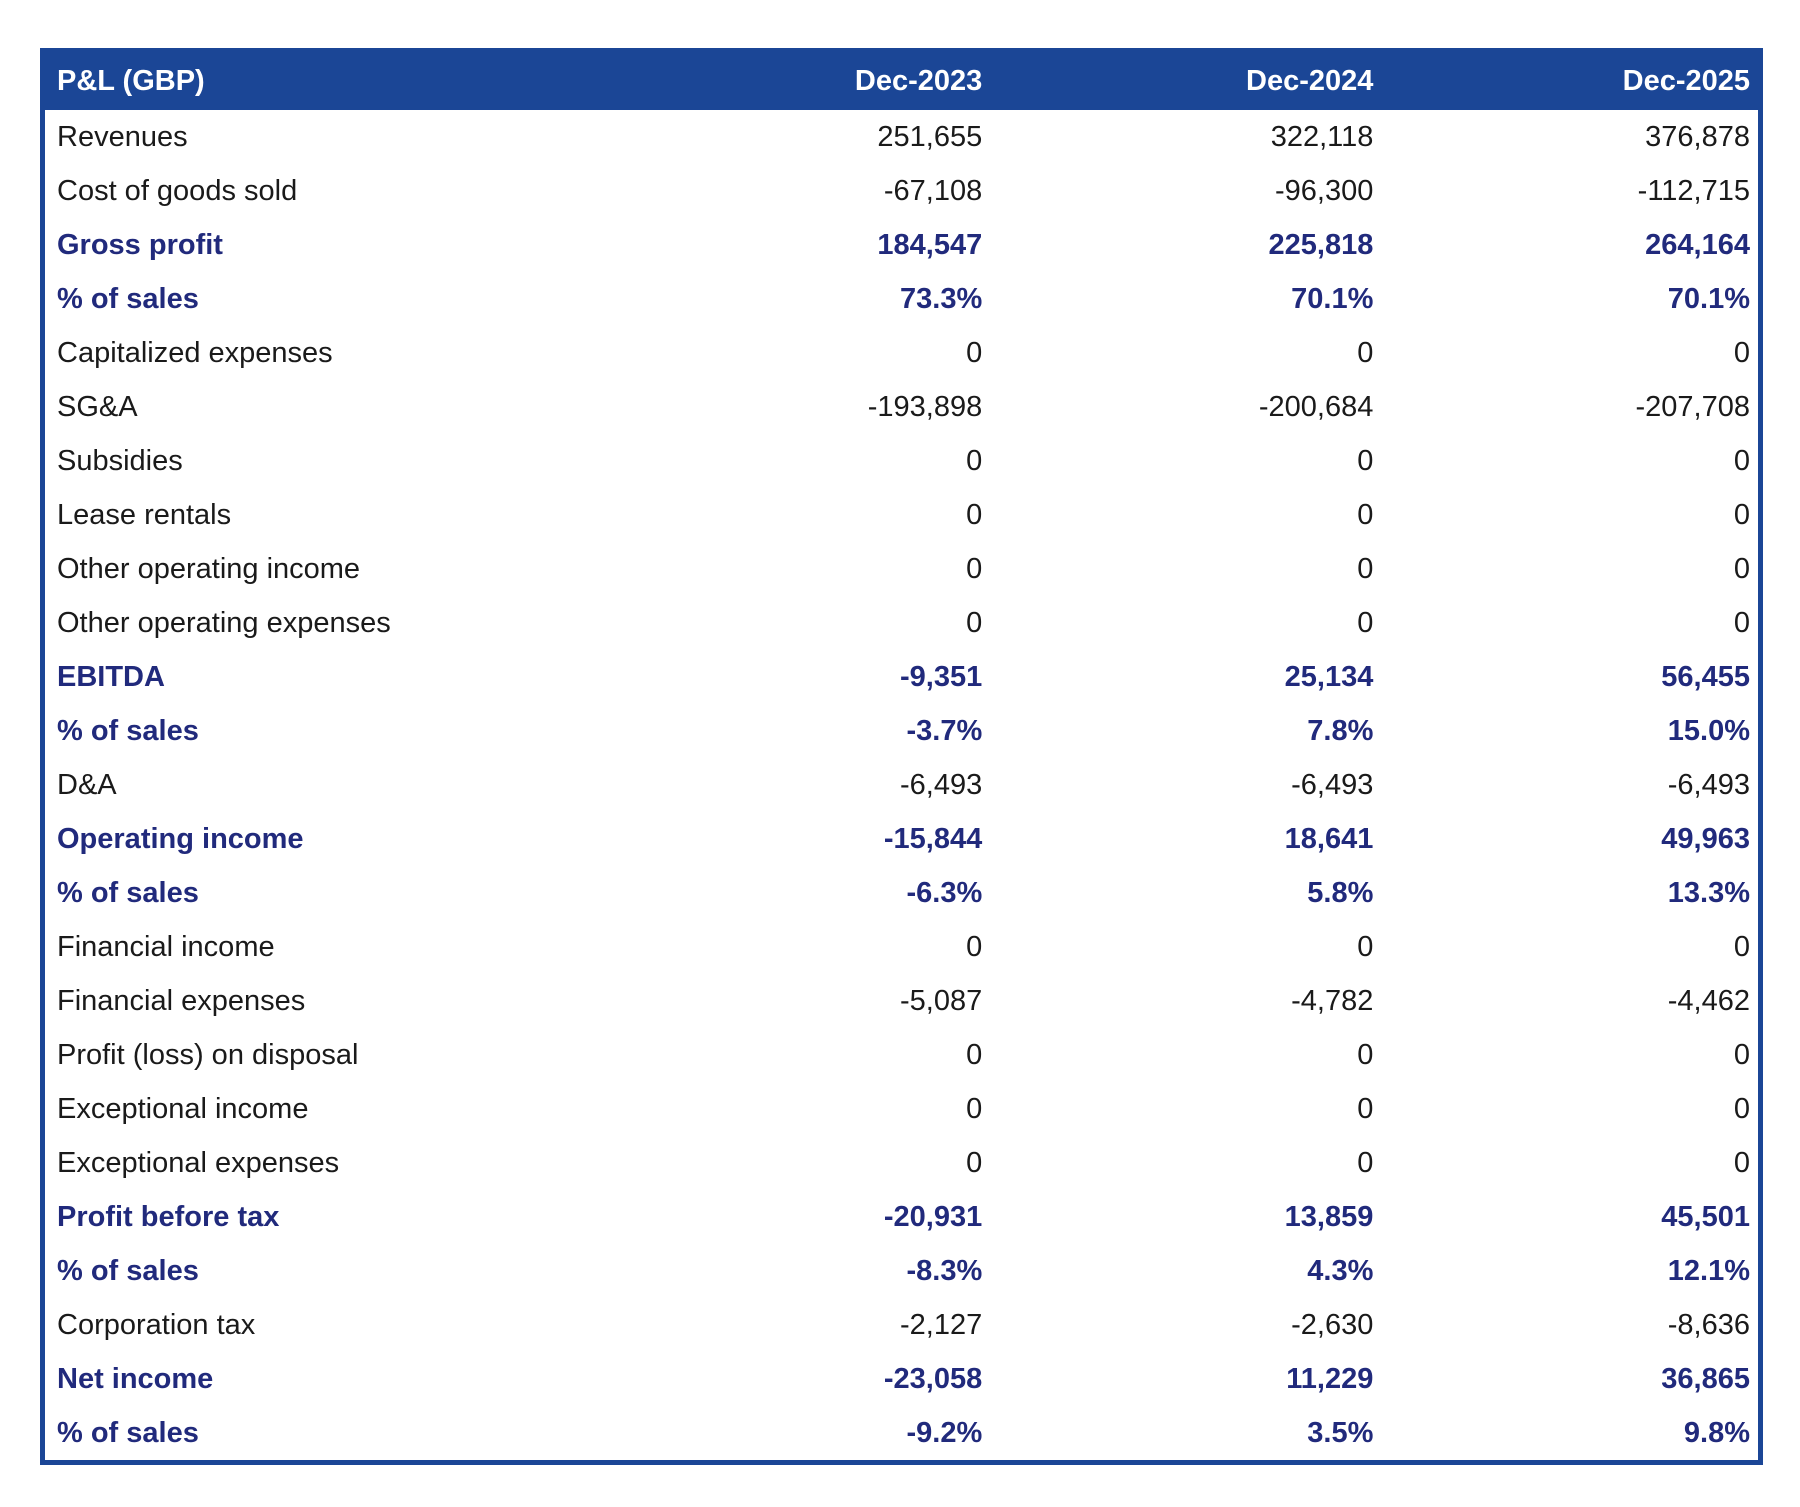 The height and width of the screenshot is (1507, 1800). I want to click on row-label: SG&A, so click(366, 407).